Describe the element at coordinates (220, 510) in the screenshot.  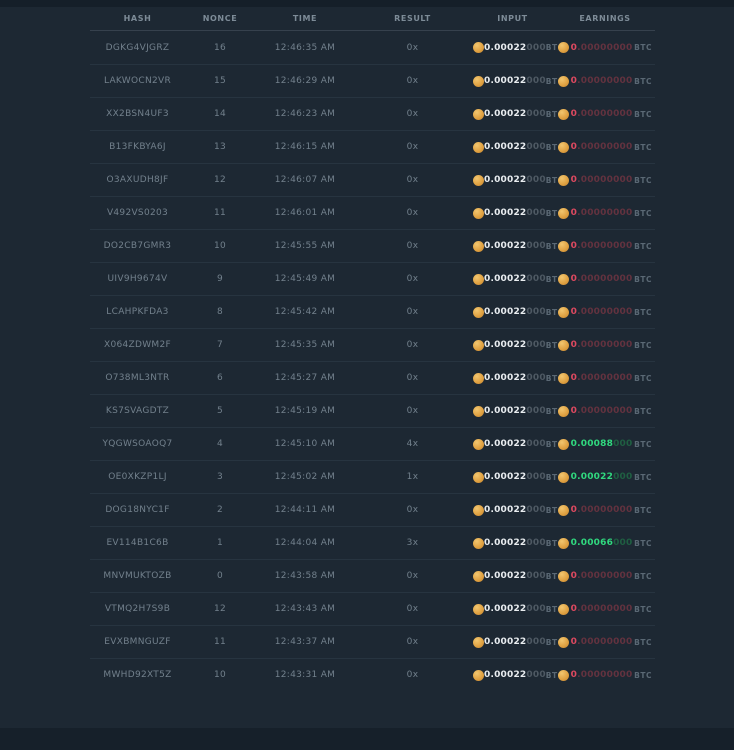
I see `nonce-value: 2` at that location.